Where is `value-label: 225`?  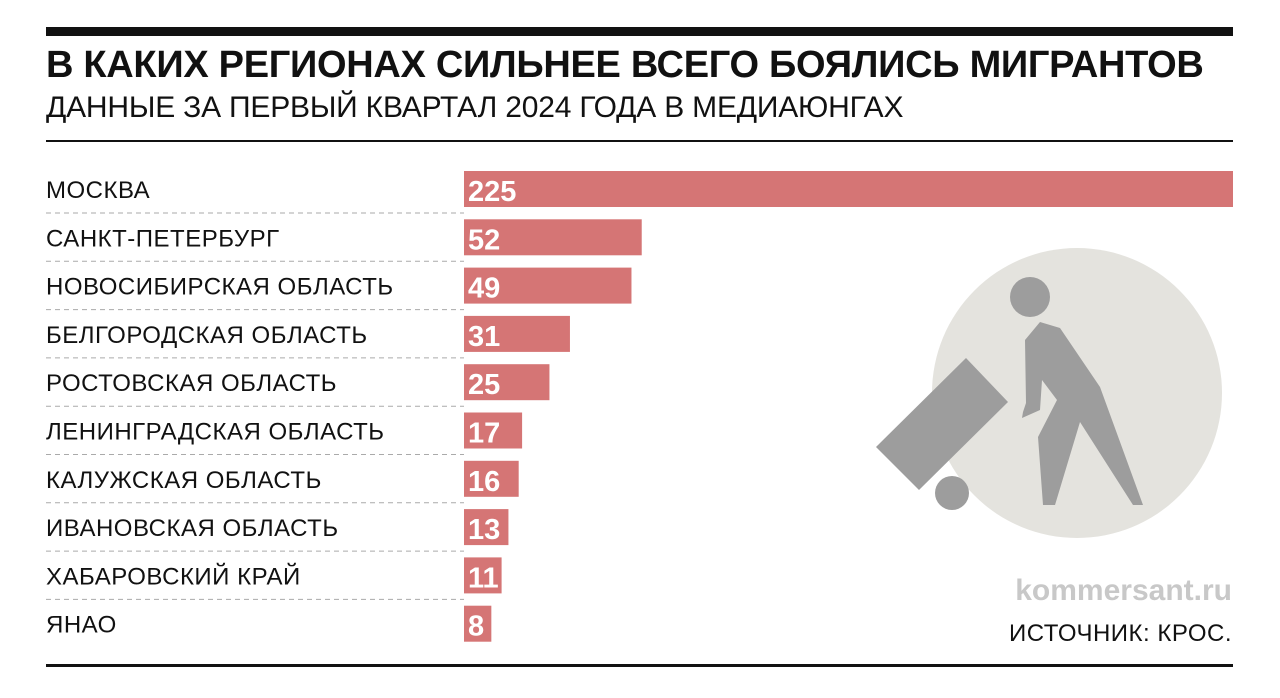 value-label: 225 is located at coordinates (492, 192).